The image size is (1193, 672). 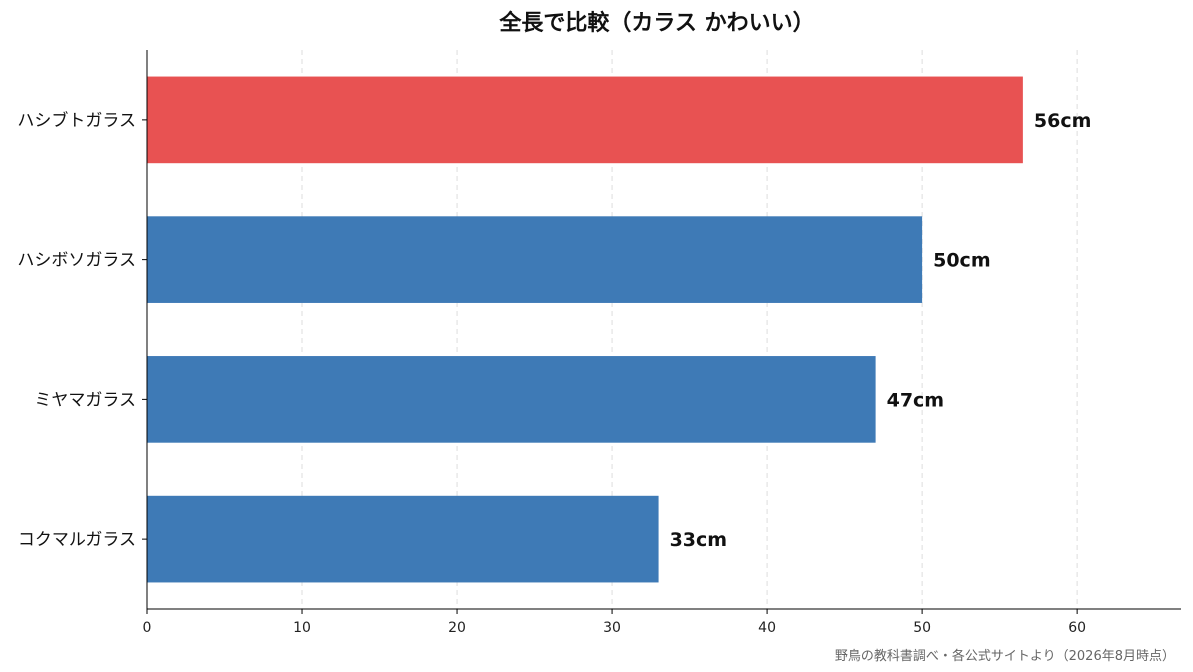 I want to click on bar-value-label: 50cm, so click(x=962, y=261).